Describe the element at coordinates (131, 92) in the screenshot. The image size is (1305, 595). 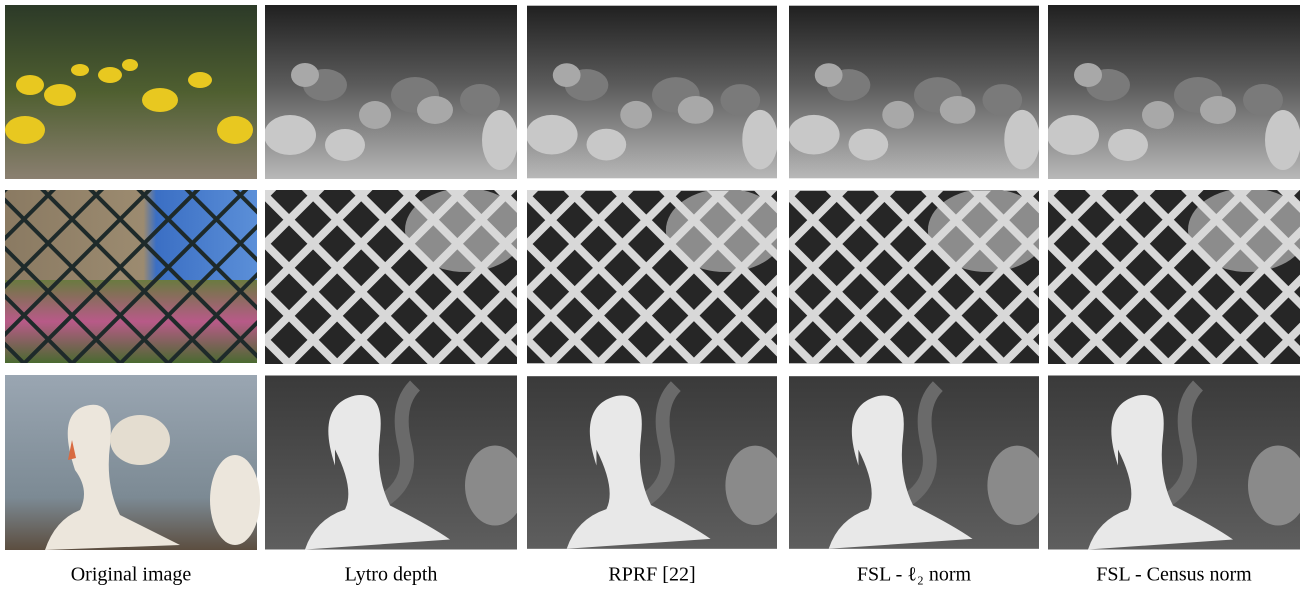
I see `original-flowers` at that location.